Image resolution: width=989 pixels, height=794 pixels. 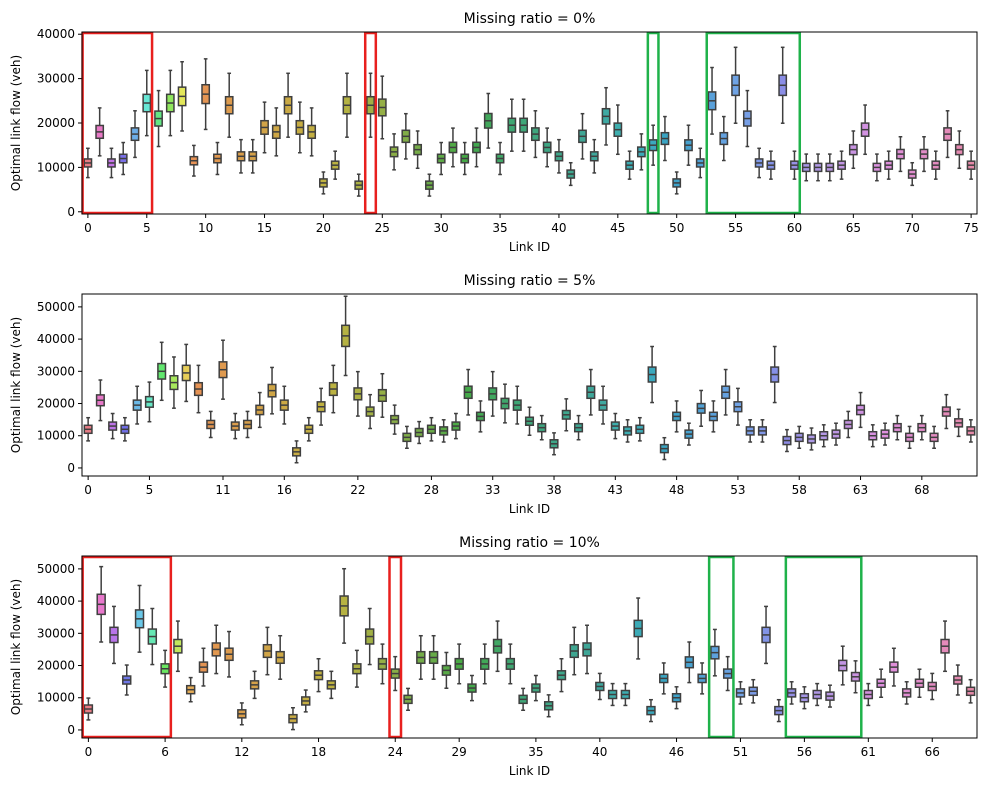 I want to click on x-tick-label: 22, so click(x=357, y=490).